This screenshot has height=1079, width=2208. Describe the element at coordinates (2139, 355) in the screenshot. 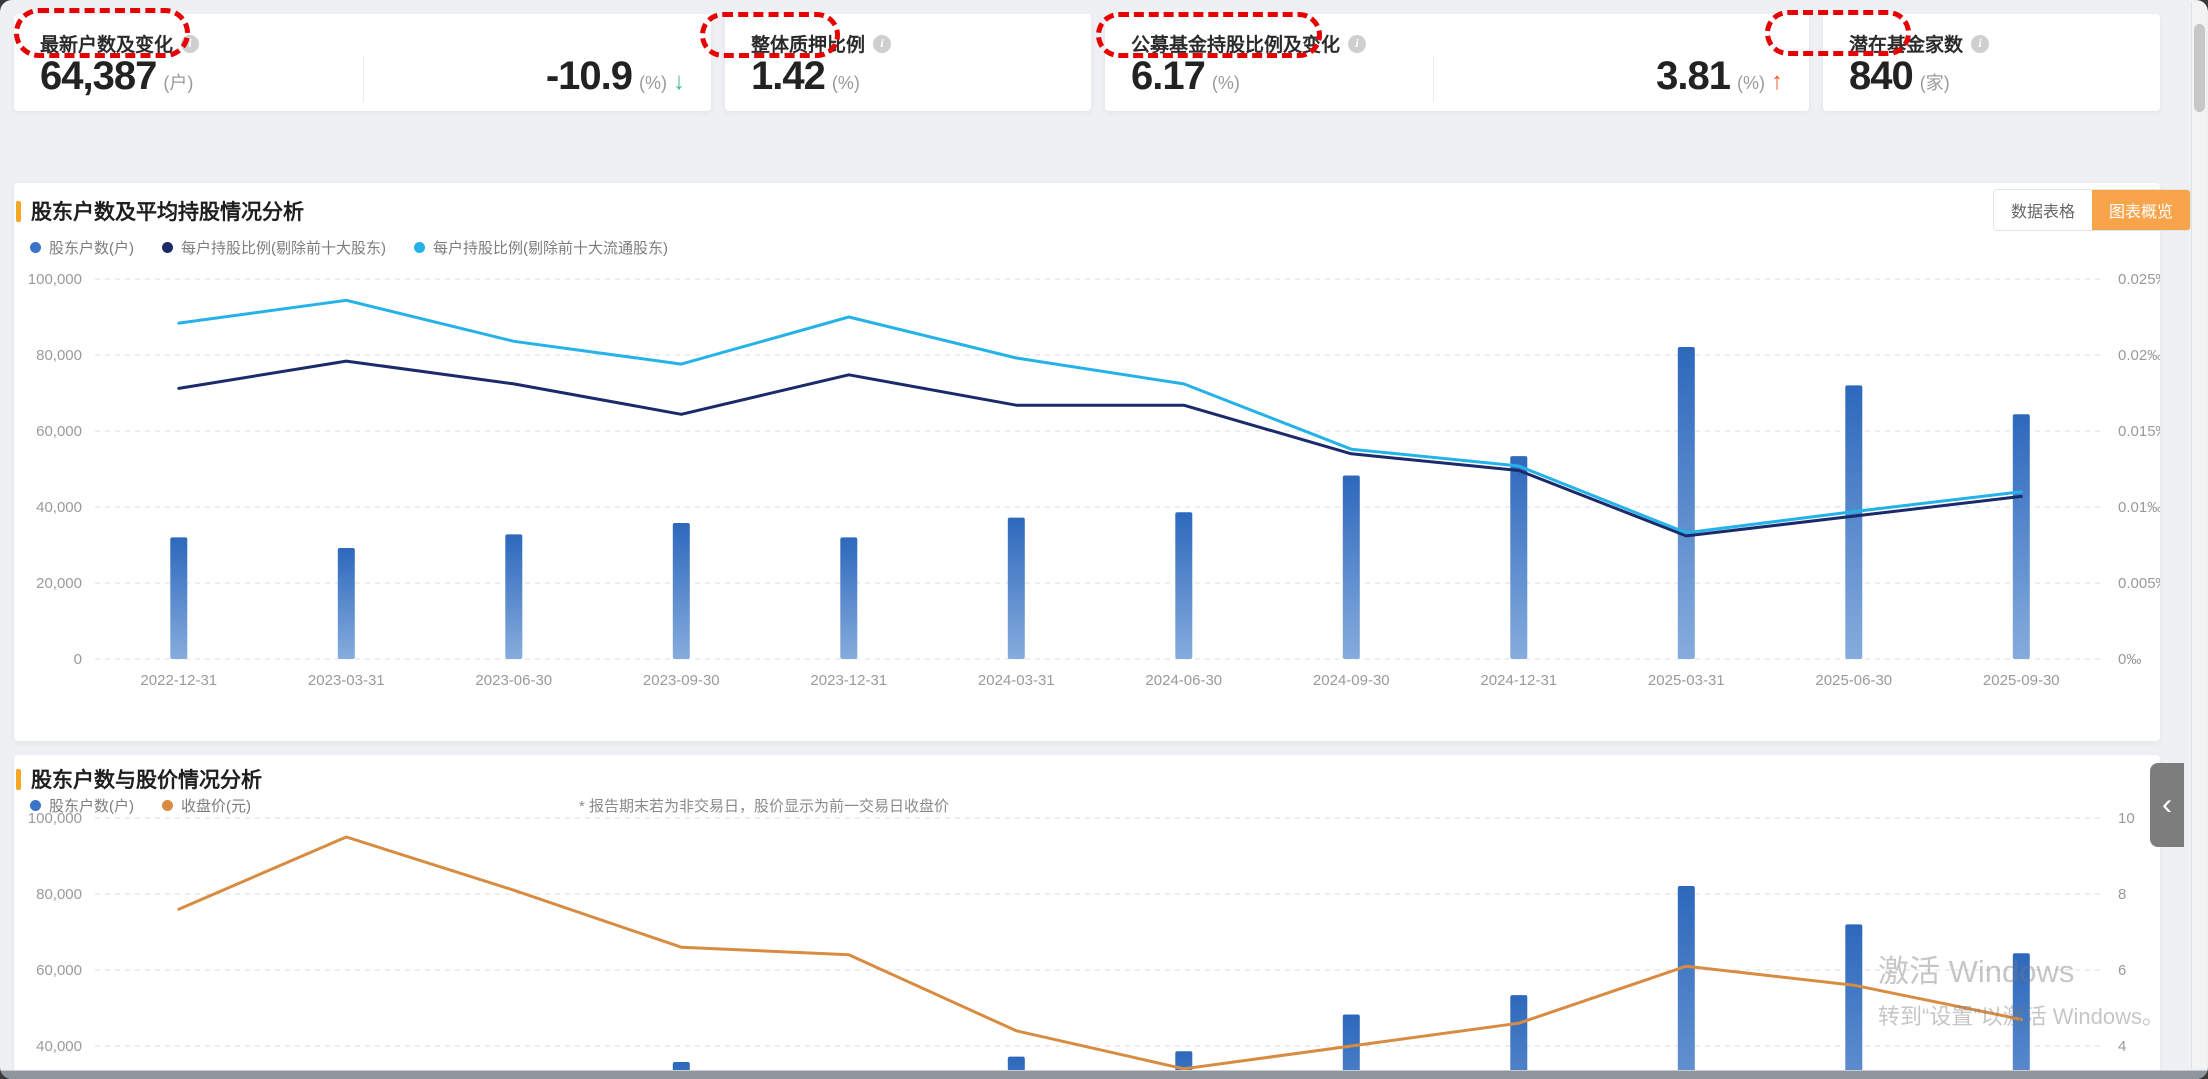

I see `svg-text: 0.02‰` at that location.